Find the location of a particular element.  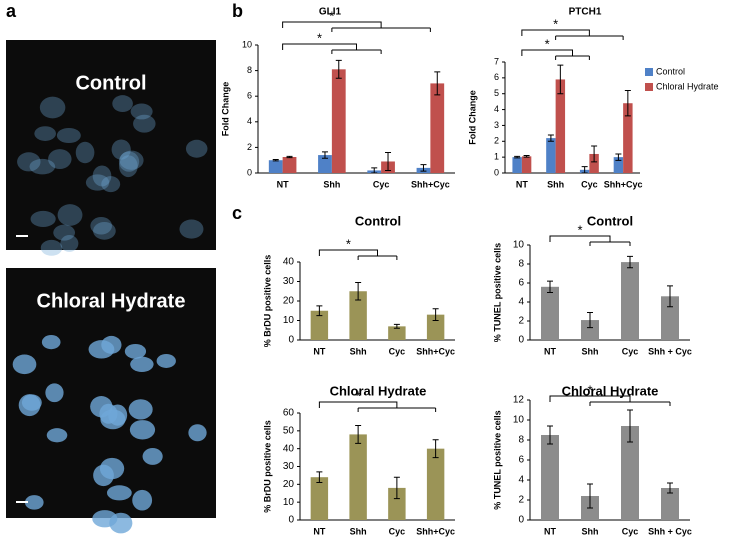

y-tick-label: 8 is located at coordinates (521, 264).